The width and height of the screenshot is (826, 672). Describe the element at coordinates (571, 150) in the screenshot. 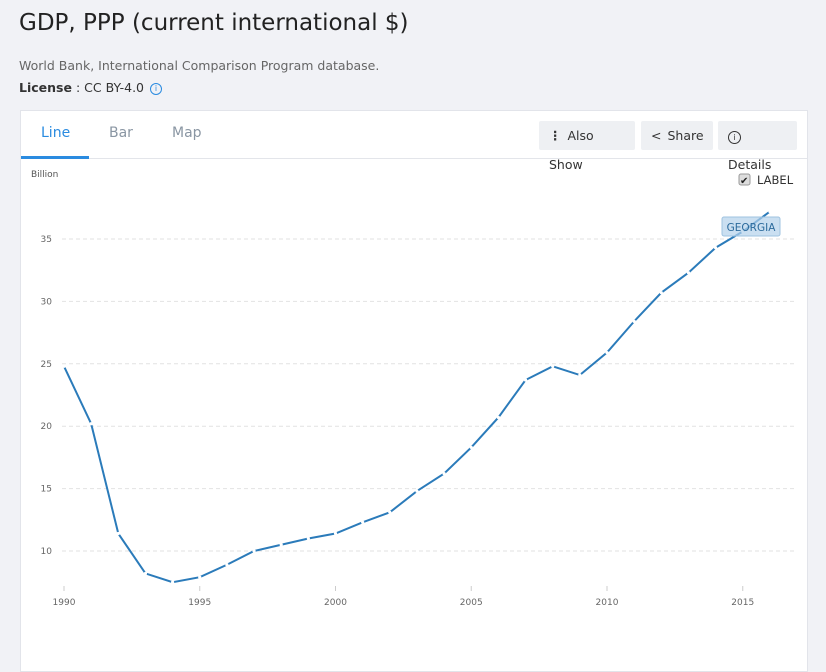

I see `also-show-label: Also Show` at that location.